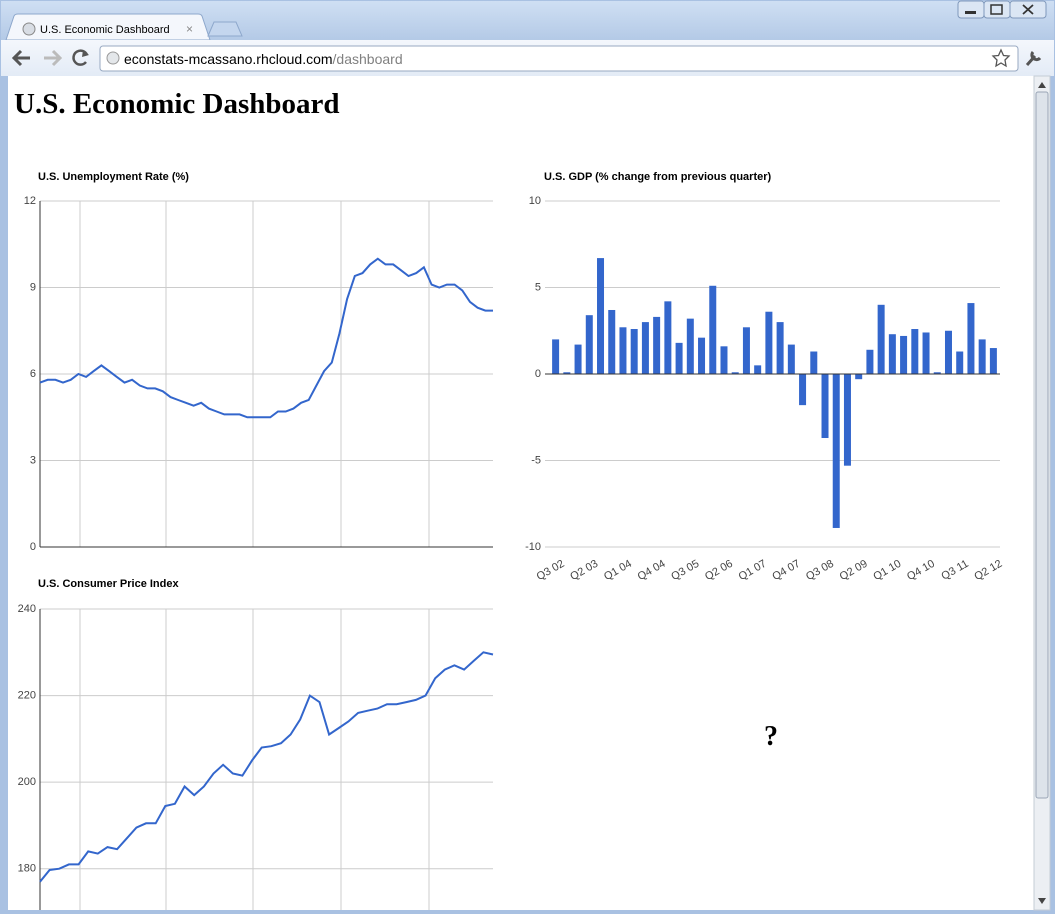  I want to click on maximize-button, so click(997, 9).